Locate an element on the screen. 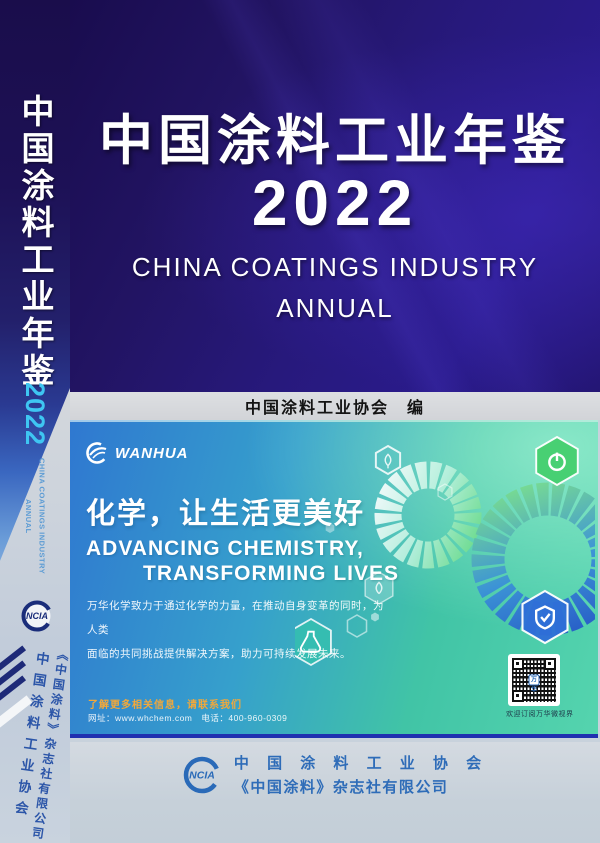 This screenshot has height=843, width=600. publisher-footer: NCIA 中 国 涂 料 工 业 协 会 《中国涂料》杂志社有限公司 is located at coordinates (335, 792).